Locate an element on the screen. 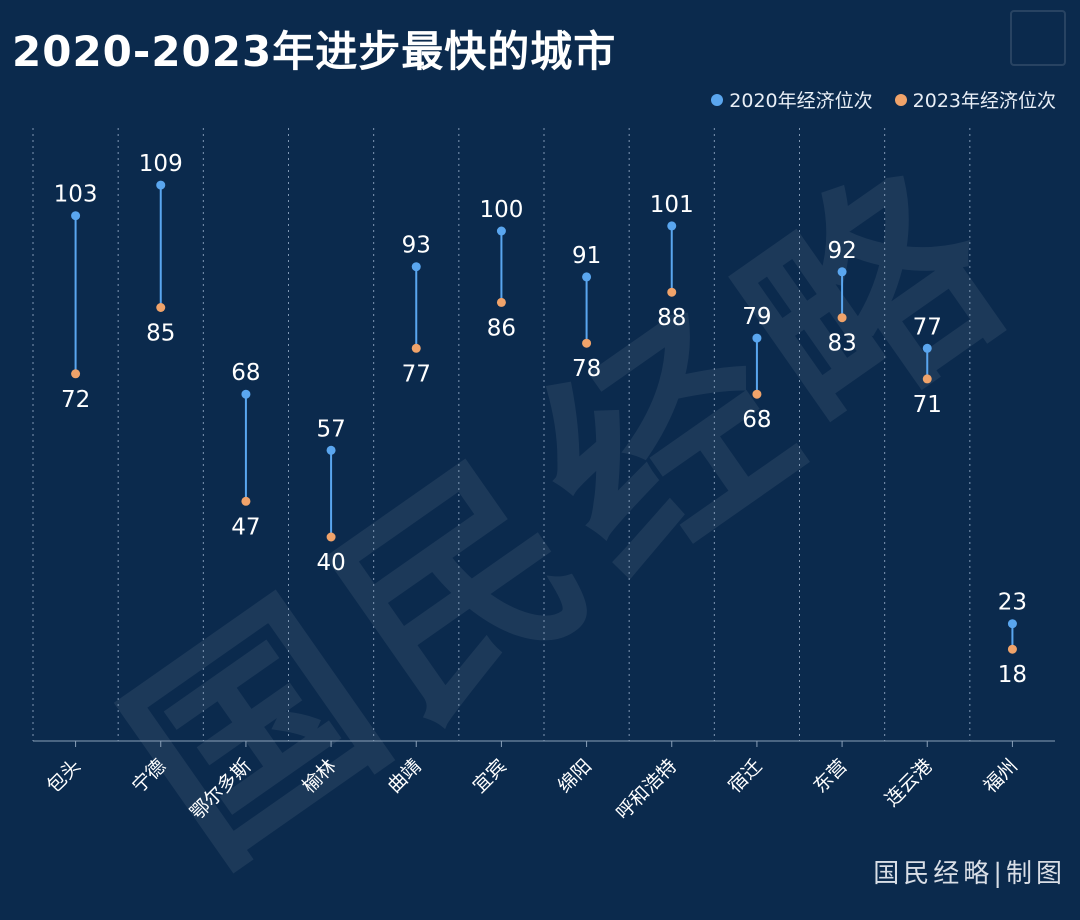 The width and height of the screenshot is (1080, 920). data-label-2020: 79 is located at coordinates (756, 317).